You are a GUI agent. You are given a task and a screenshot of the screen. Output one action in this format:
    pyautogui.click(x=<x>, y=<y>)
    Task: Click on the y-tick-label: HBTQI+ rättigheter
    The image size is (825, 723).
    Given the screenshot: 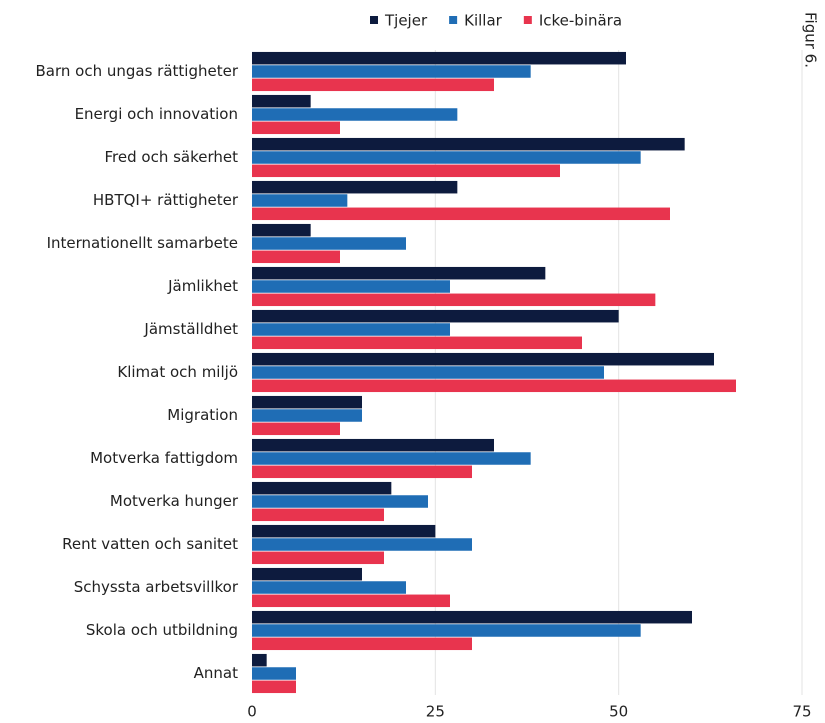 What is the action you would take?
    pyautogui.click(x=166, y=200)
    